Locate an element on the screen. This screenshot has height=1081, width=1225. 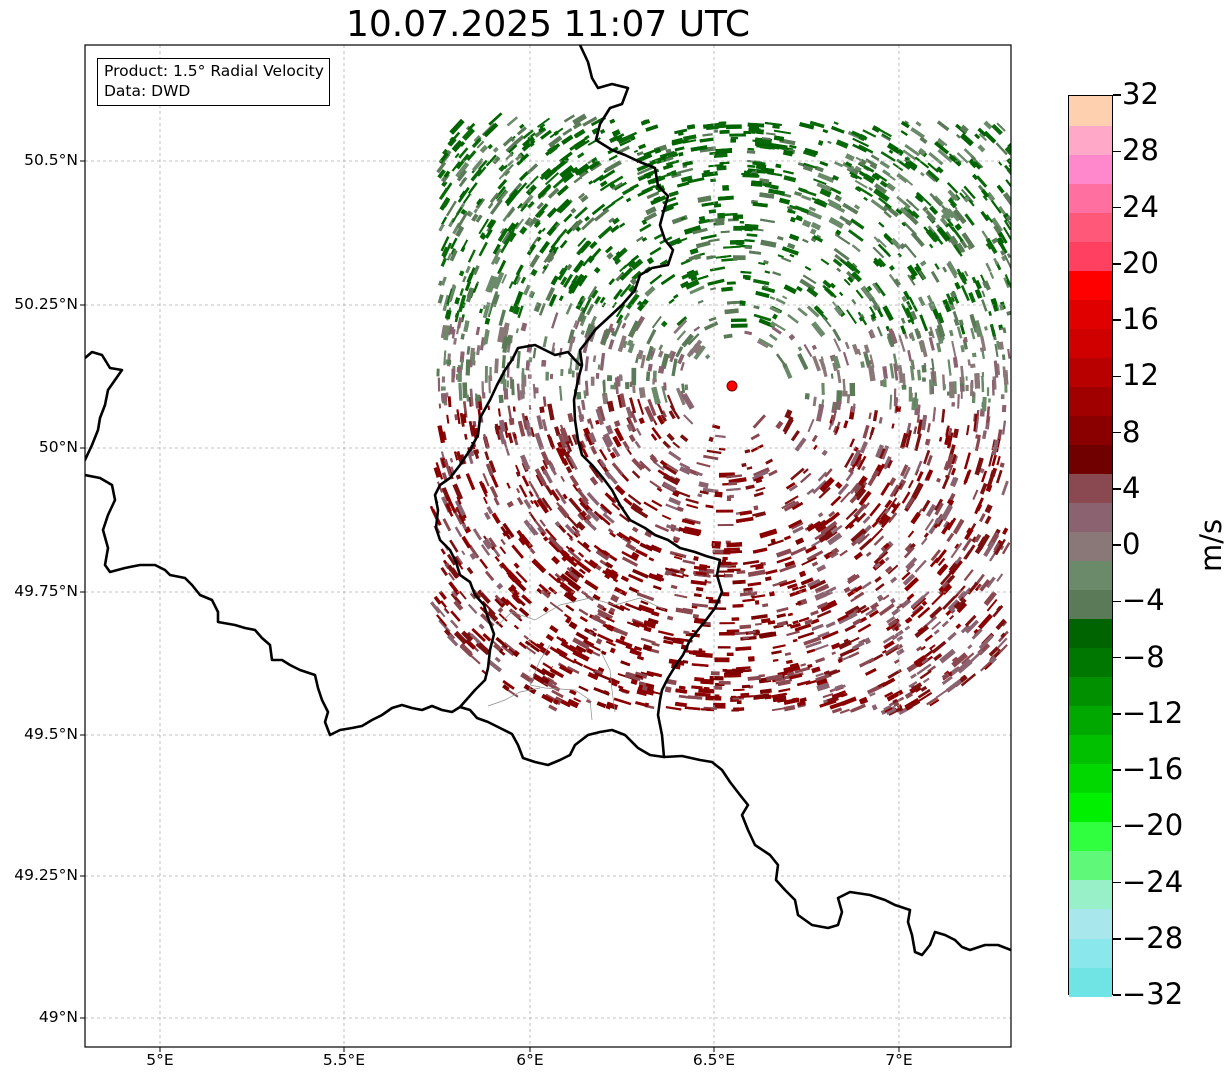
colorbar-tick-label: 4 is located at coordinates (1131, 487).